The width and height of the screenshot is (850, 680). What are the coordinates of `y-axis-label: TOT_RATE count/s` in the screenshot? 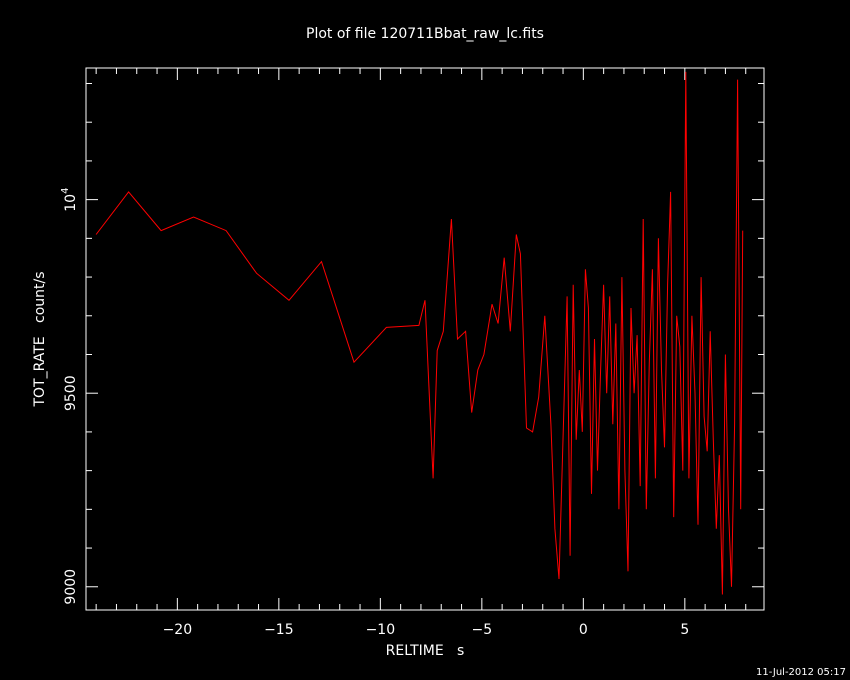 It's located at (40, 339).